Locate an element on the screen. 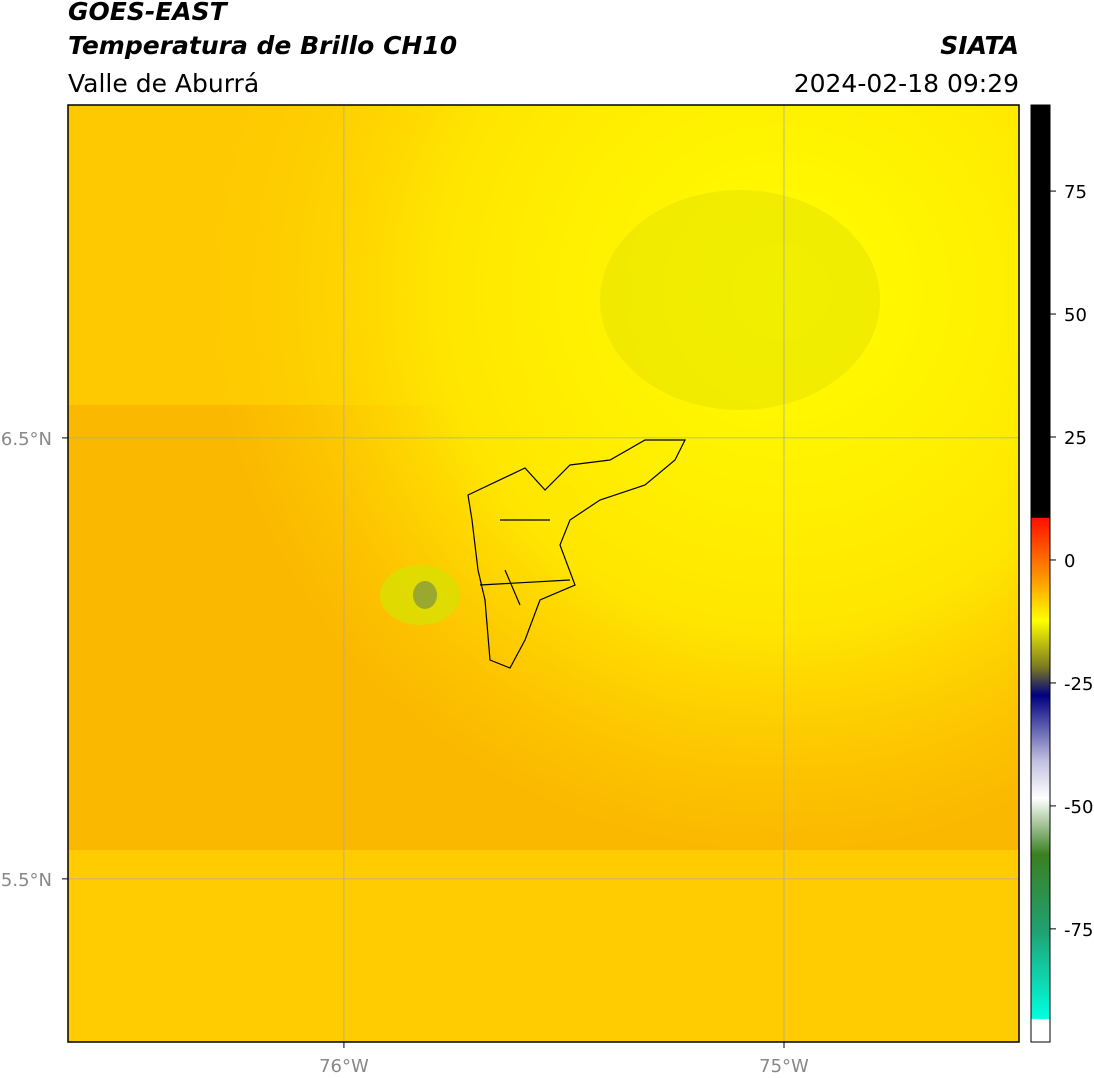 The height and width of the screenshot is (1078, 1094). product: Temperatura de Brillo CH10 is located at coordinates (262, 45).